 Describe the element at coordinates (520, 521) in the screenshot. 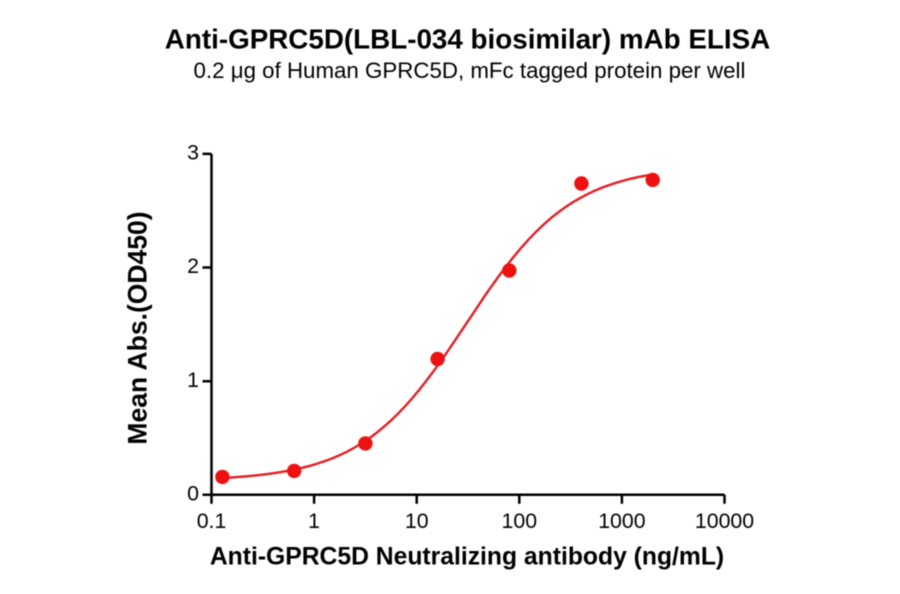

I see `svg-text: 100` at that location.